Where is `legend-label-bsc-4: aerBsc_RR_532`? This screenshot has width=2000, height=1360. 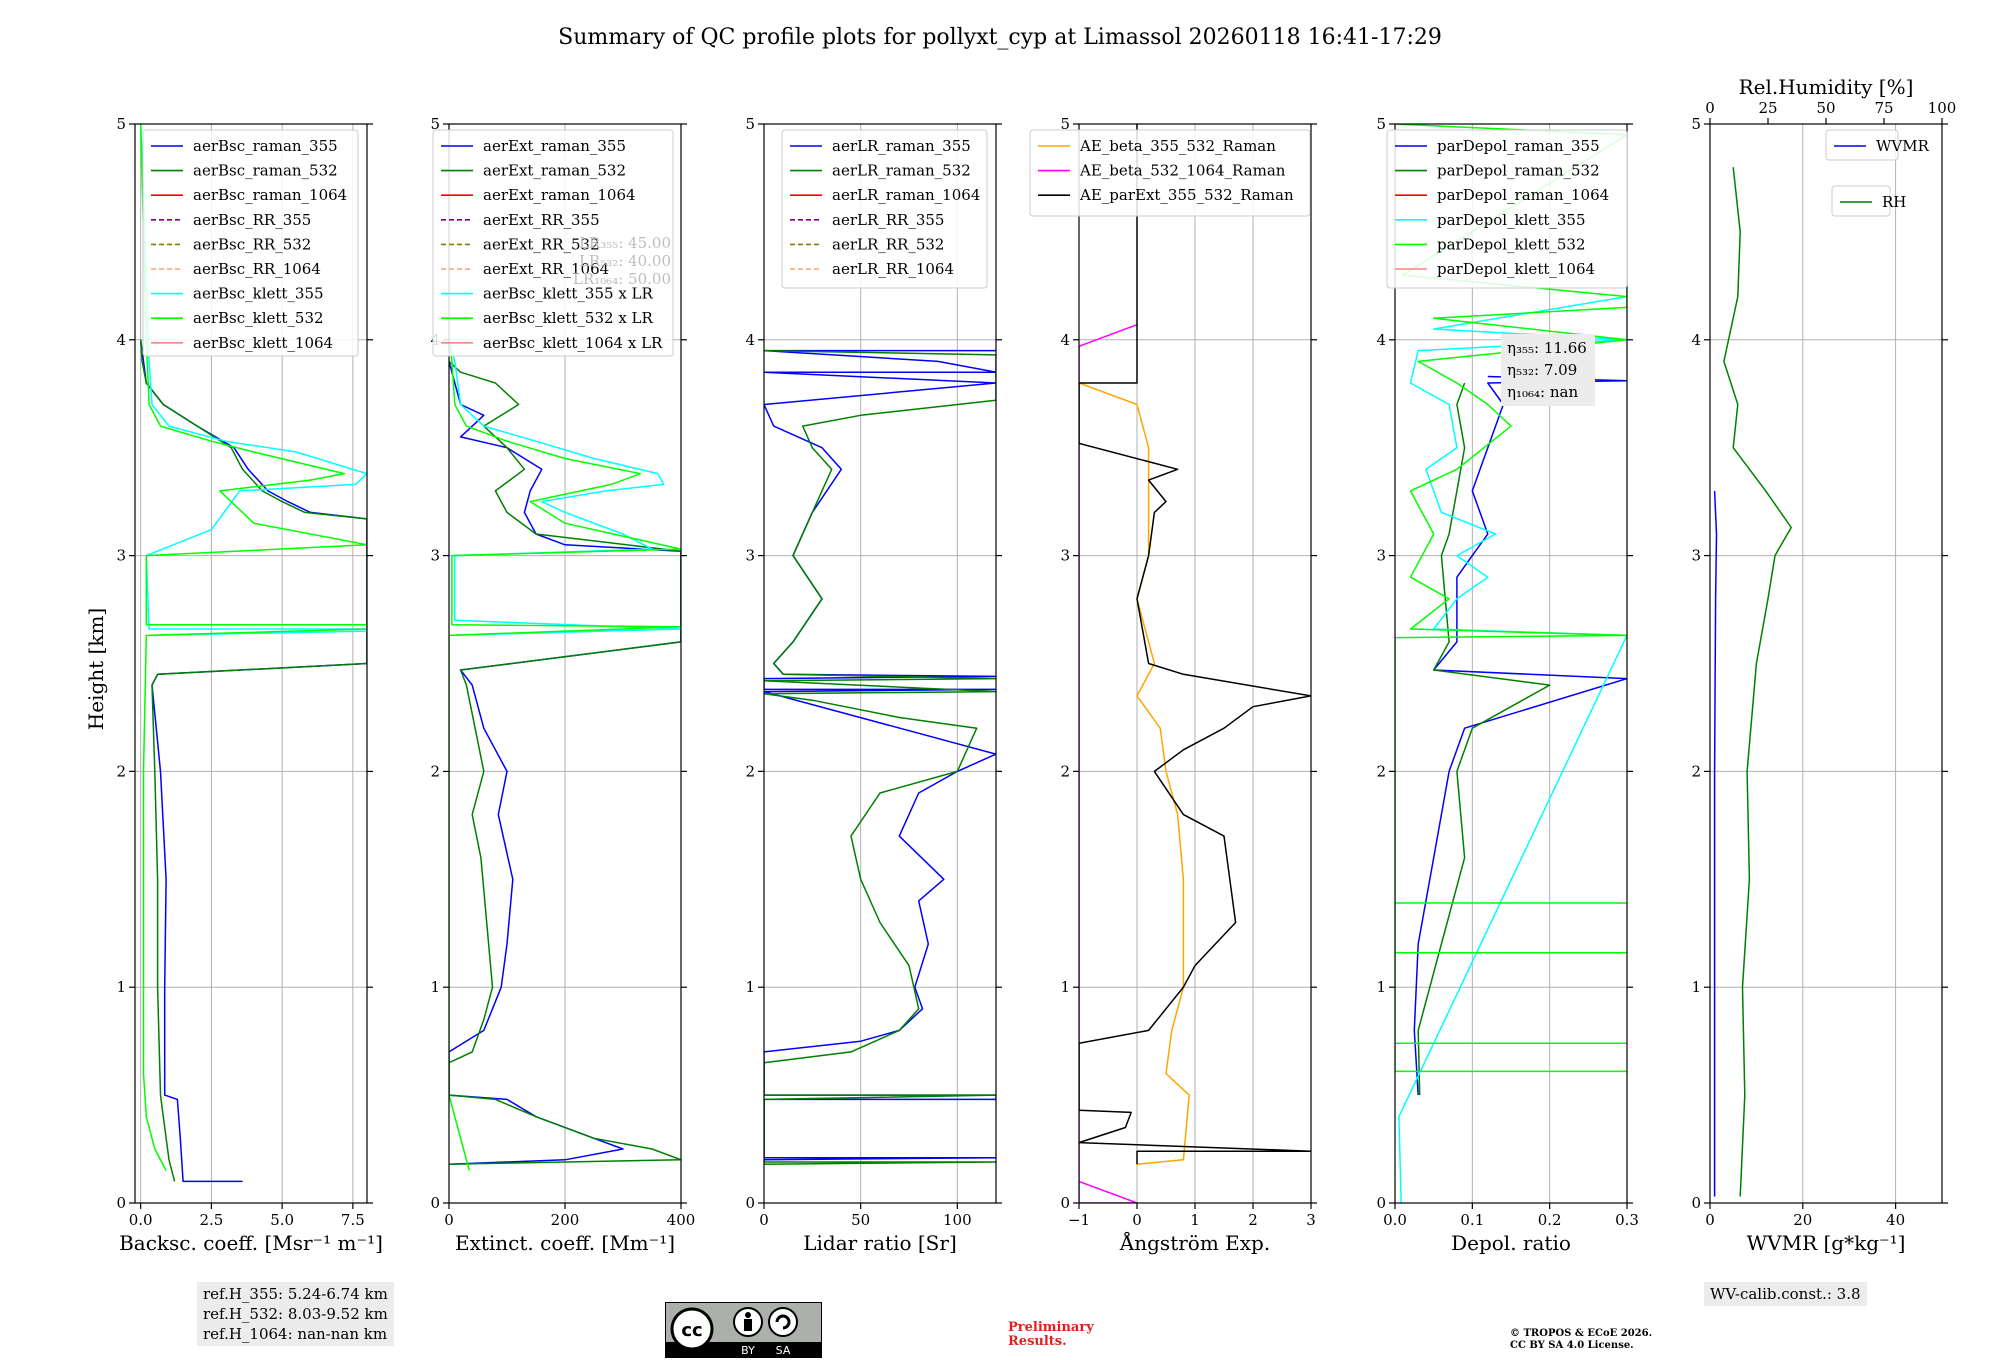 legend-label-bsc-4: aerBsc_RR_532 is located at coordinates (252, 244).